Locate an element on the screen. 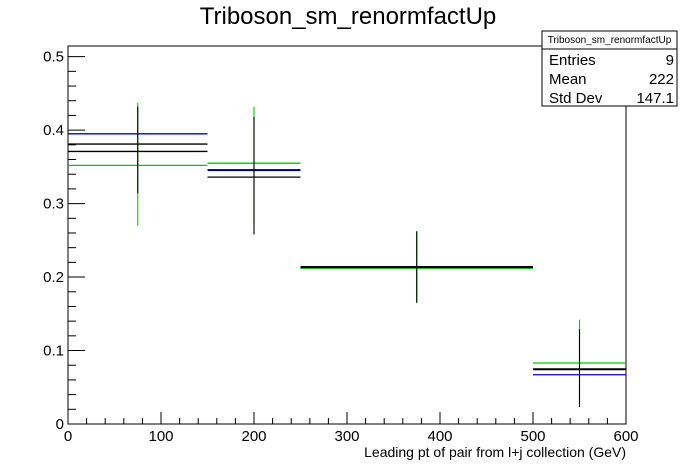 This screenshot has width=696, height=472. stats-mean-value: 222 is located at coordinates (661, 79).